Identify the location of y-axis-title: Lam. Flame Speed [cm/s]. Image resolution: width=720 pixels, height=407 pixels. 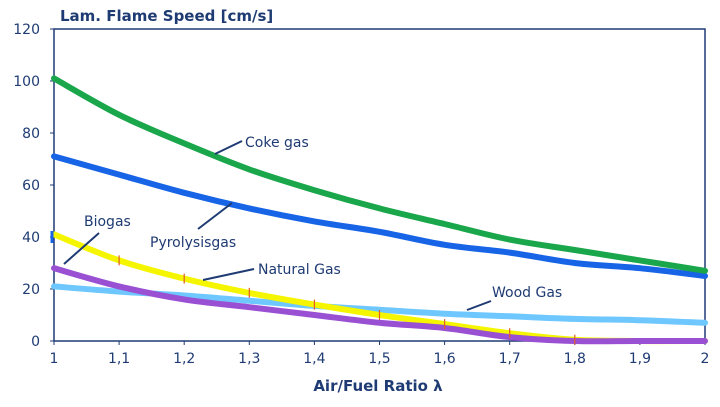
(166, 16).